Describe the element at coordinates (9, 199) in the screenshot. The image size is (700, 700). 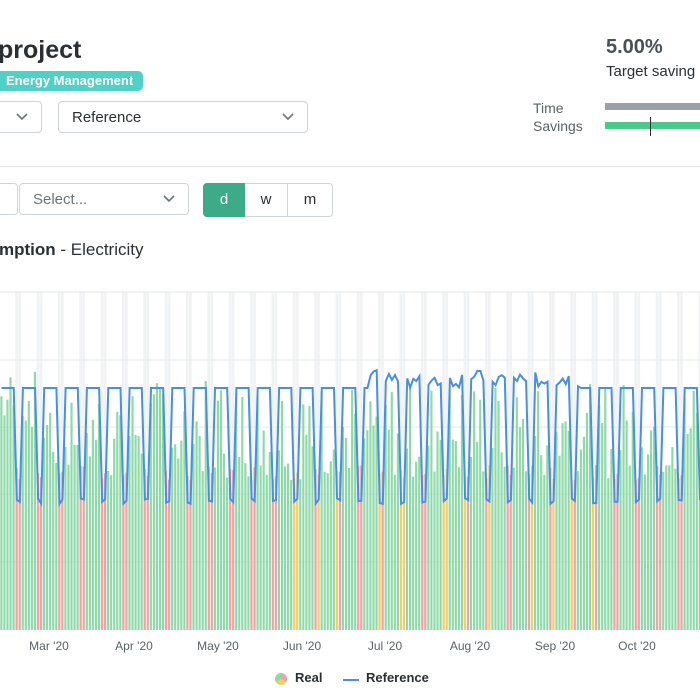
I see `partial-select: 0` at that location.